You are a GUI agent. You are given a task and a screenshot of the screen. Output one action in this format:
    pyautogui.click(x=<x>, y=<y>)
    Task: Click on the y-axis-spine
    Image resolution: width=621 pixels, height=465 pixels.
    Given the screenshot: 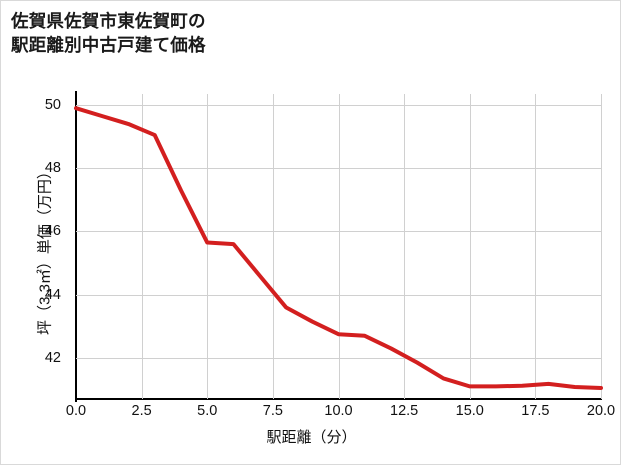 What is the action you would take?
    pyautogui.click(x=76, y=246)
    